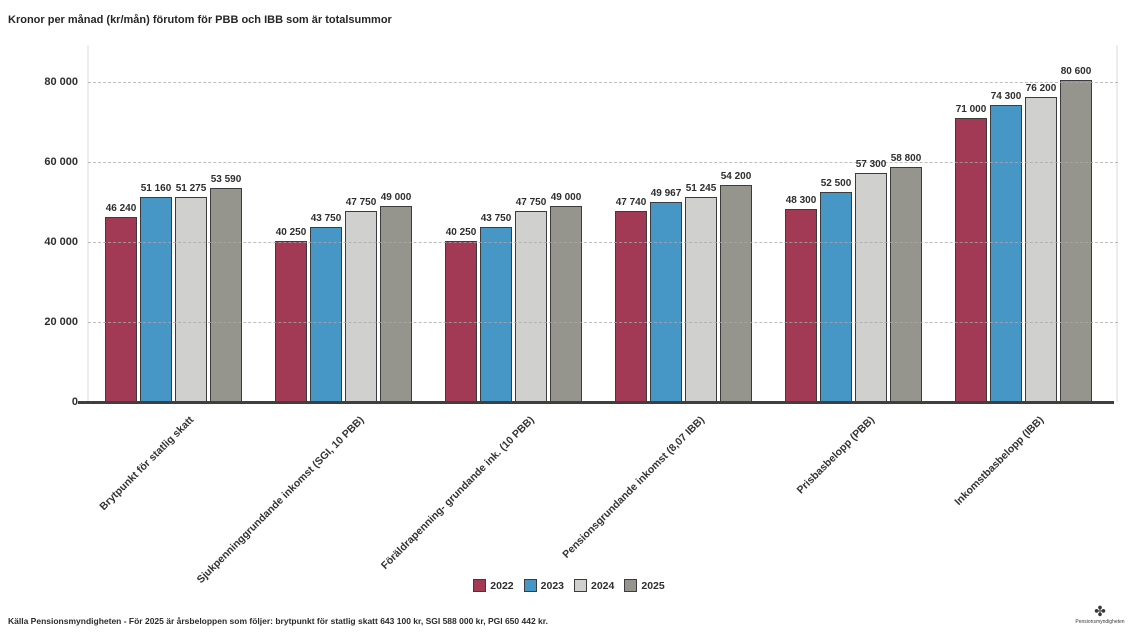 The image size is (1138, 640). I want to click on legend-label: 2025, so click(653, 585).